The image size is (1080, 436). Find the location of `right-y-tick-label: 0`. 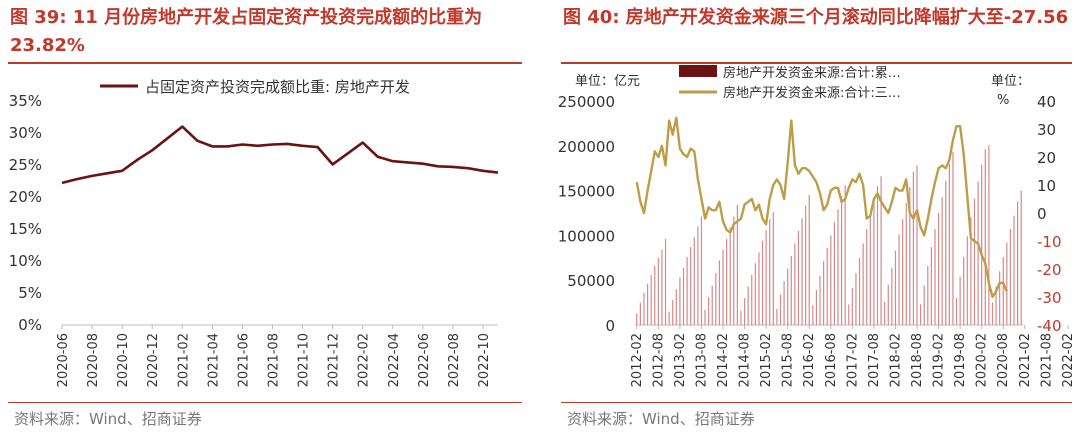

right-y-tick-label: 0 is located at coordinates (1042, 214).